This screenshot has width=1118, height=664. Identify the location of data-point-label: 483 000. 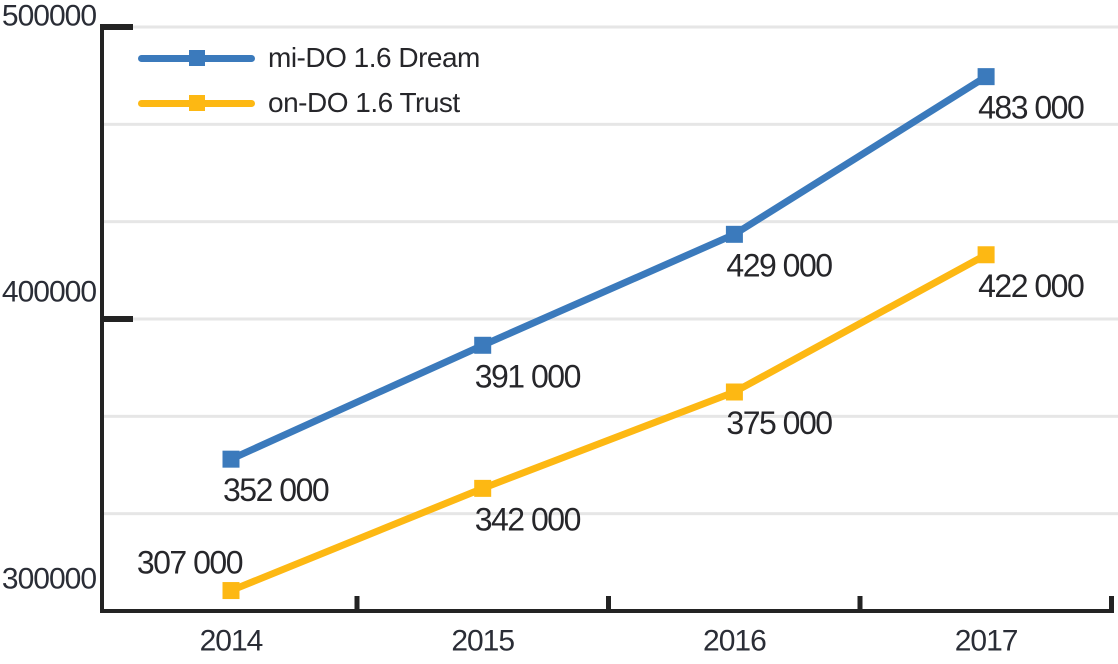
(1031, 108).